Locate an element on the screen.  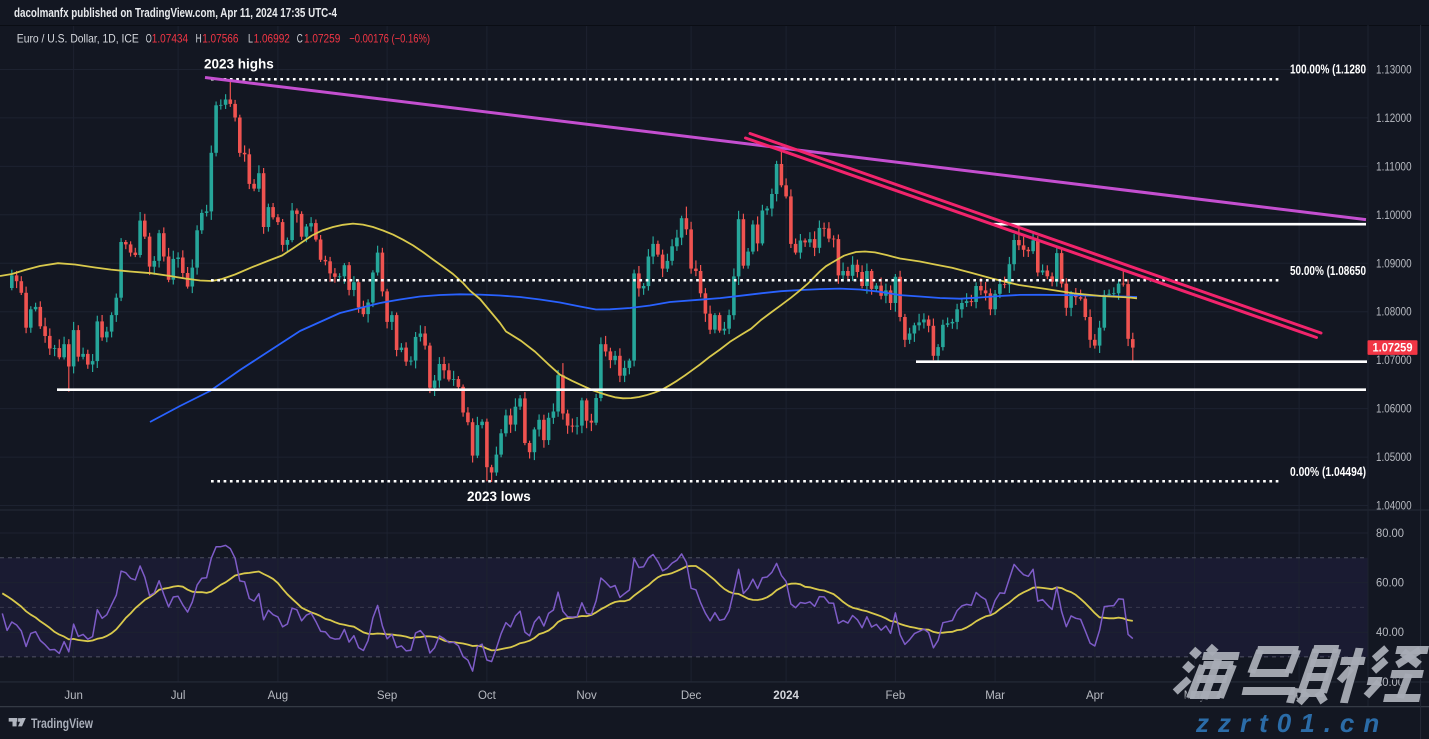
svg-text: Oct is located at coordinates (487, 696).